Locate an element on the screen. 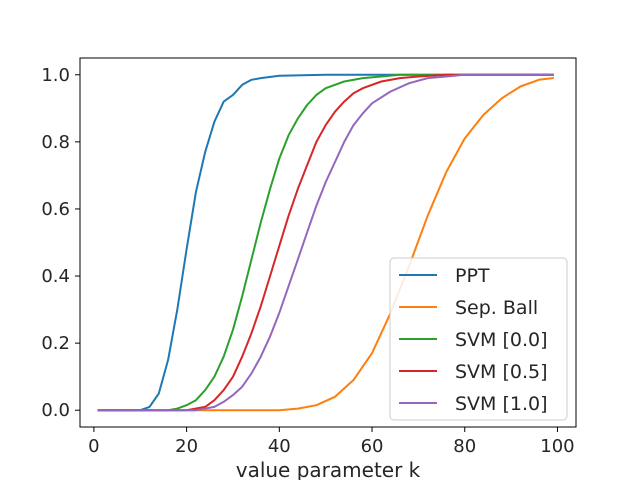  x-tick-label: 60 is located at coordinates (372, 446).